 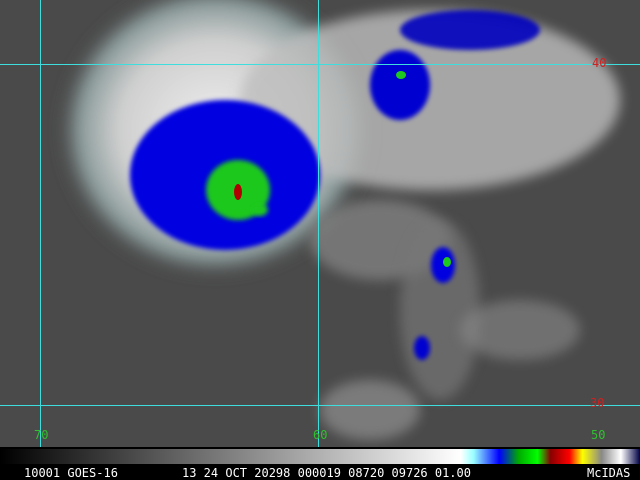 What do you see at coordinates (320, 435) in the screenshot?
I see `longitude-label: 60` at bounding box center [320, 435].